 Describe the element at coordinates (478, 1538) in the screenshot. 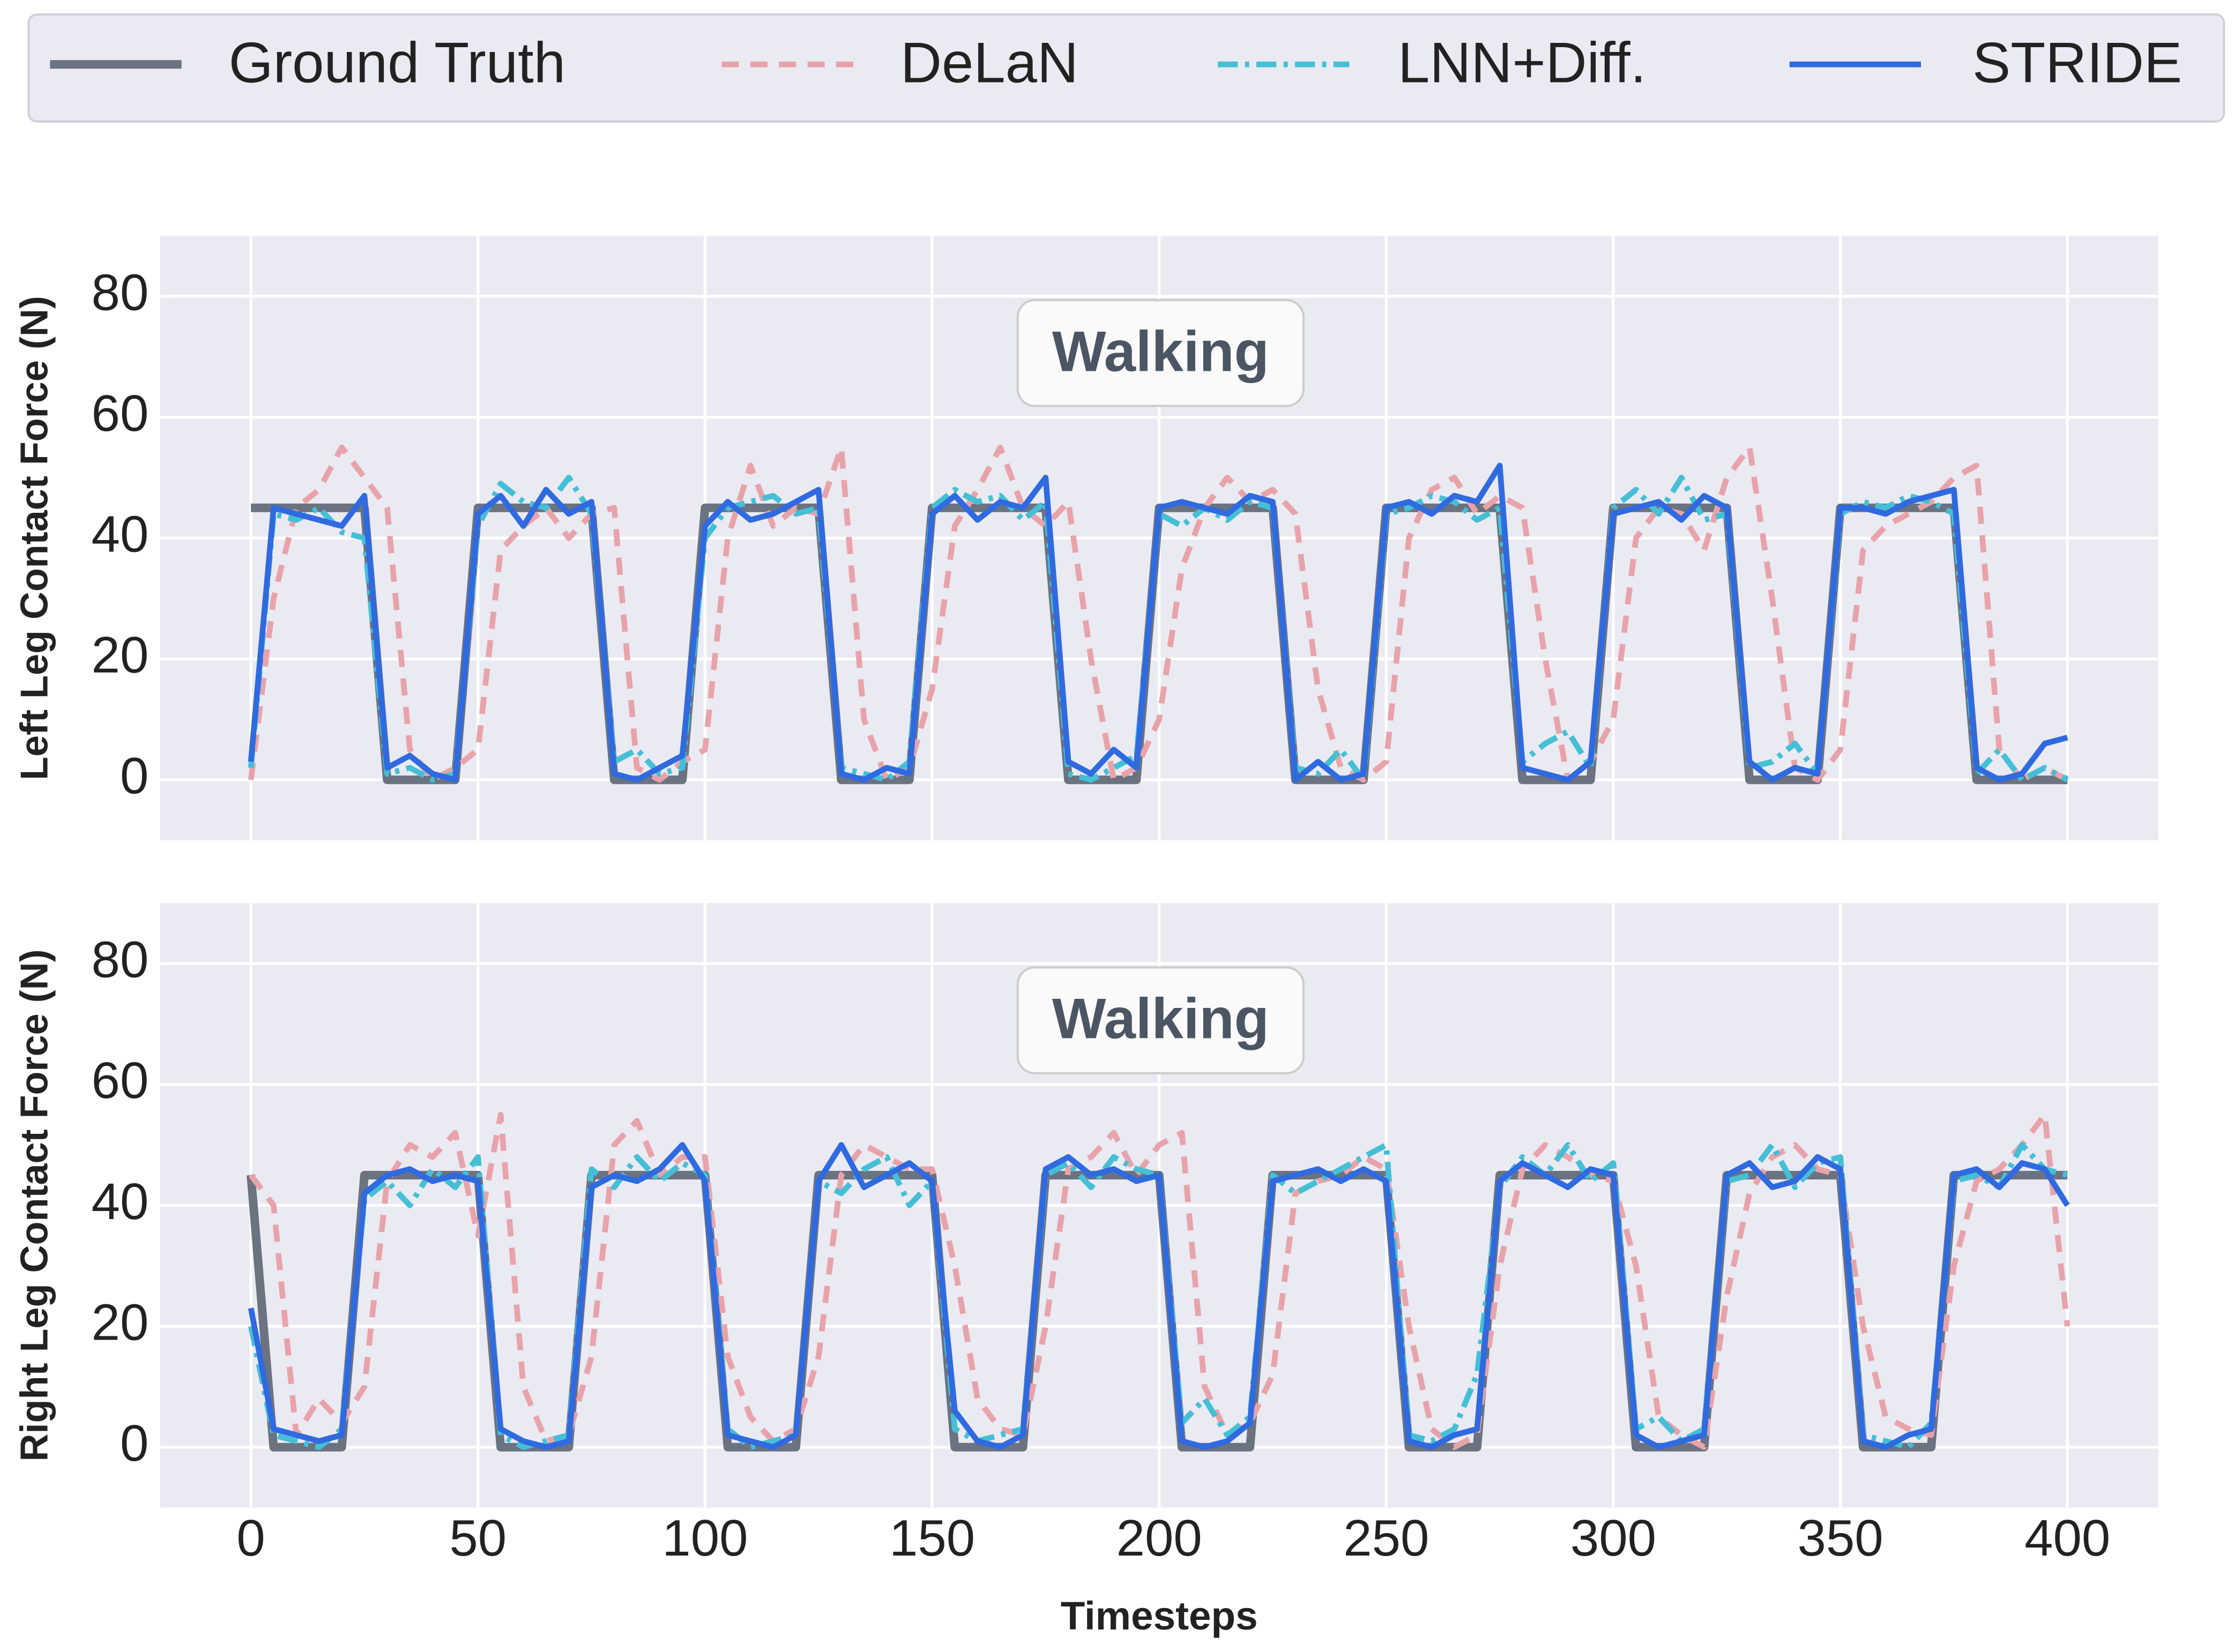

I see `x-tick-label: 50` at that location.